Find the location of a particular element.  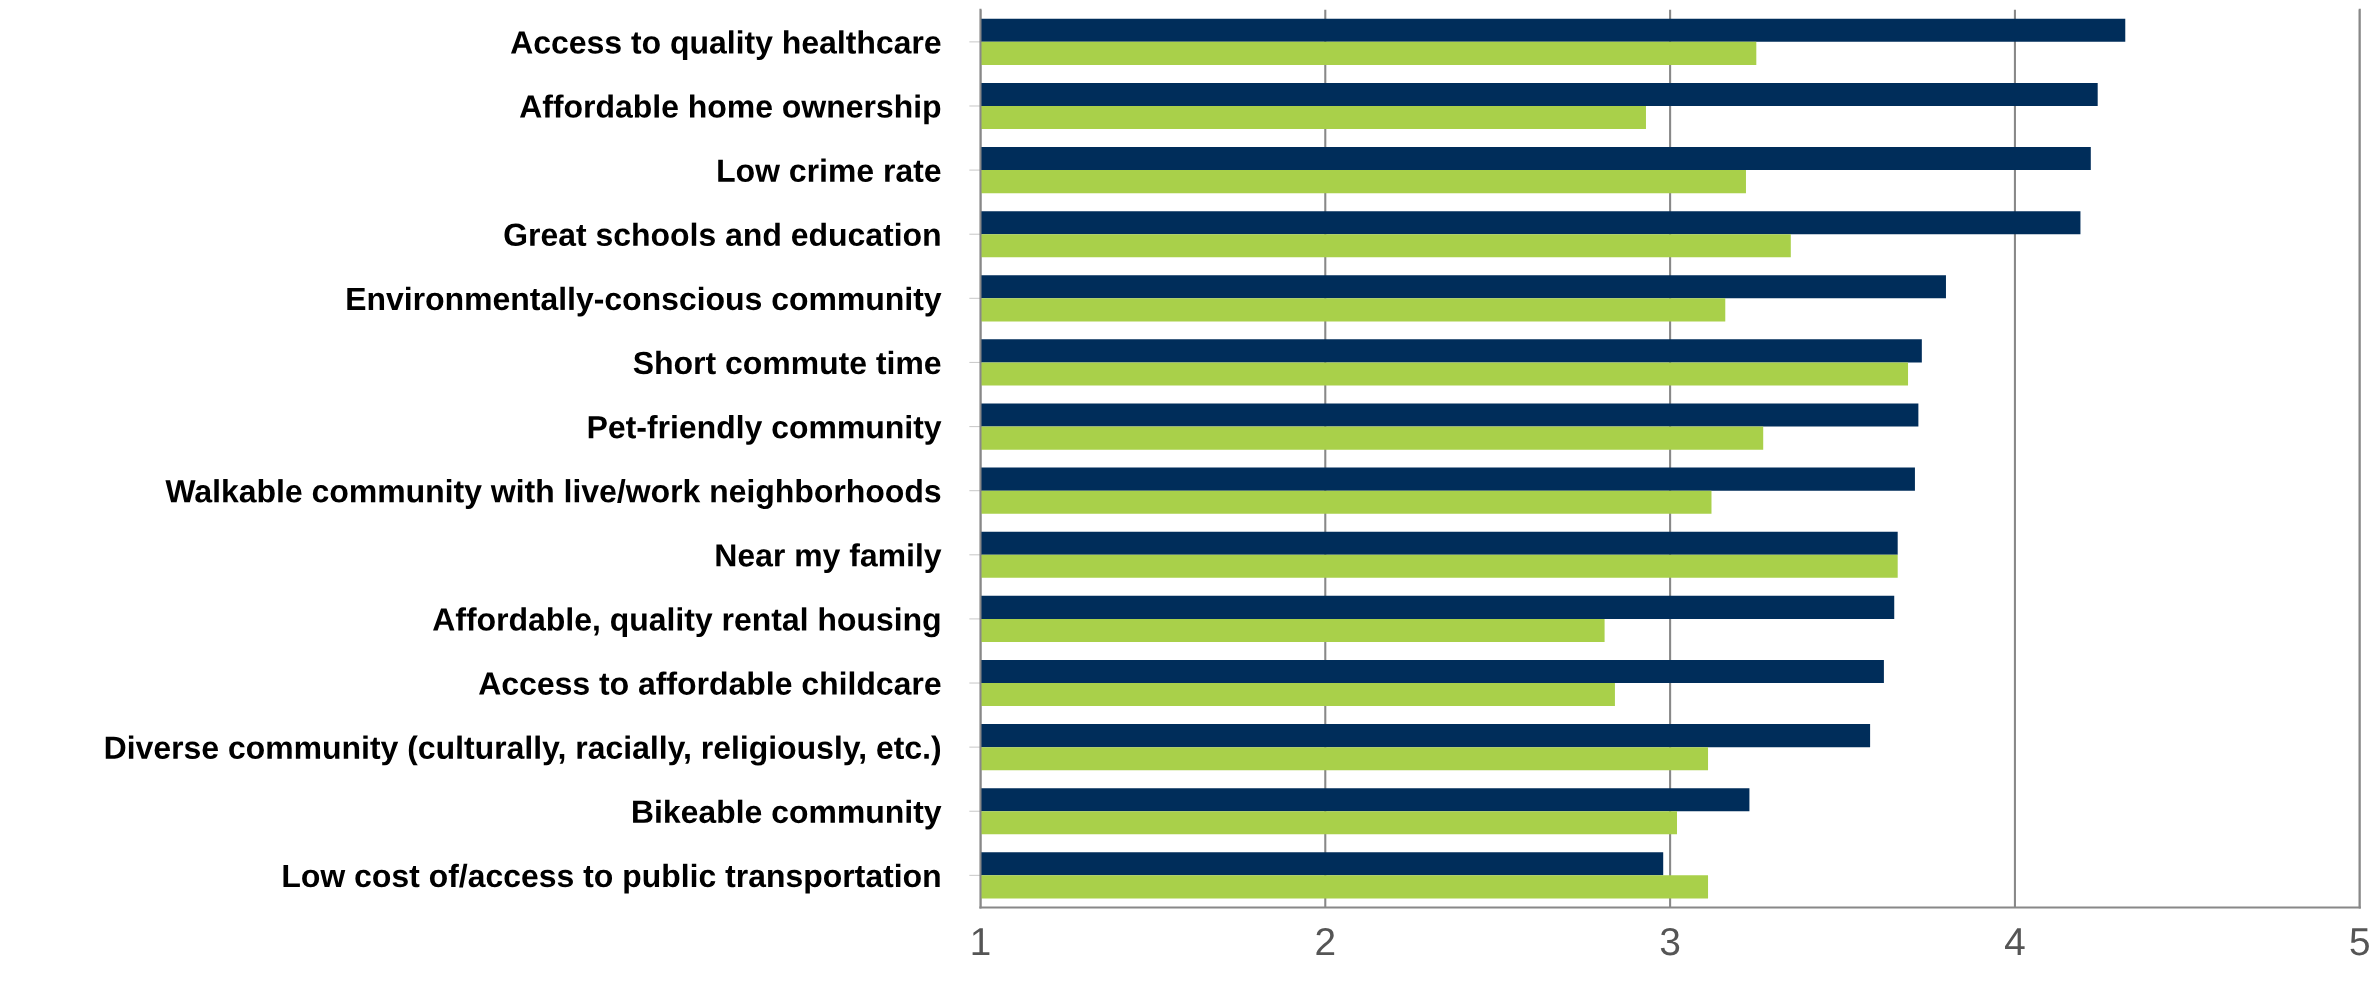

x-tick-label: 5 is located at coordinates (2359, 942).